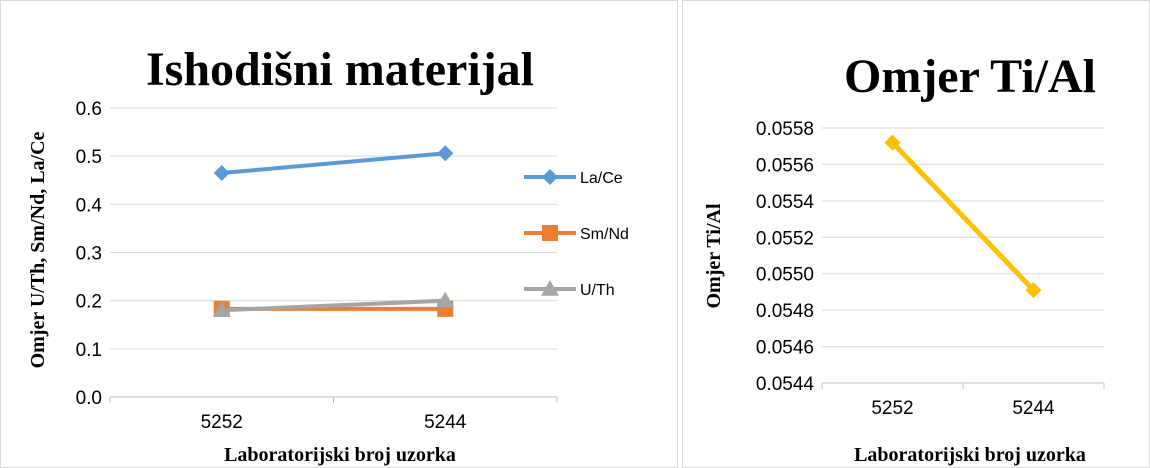  I want to click on right-y-tick-label: 0.0544, so click(785, 384).